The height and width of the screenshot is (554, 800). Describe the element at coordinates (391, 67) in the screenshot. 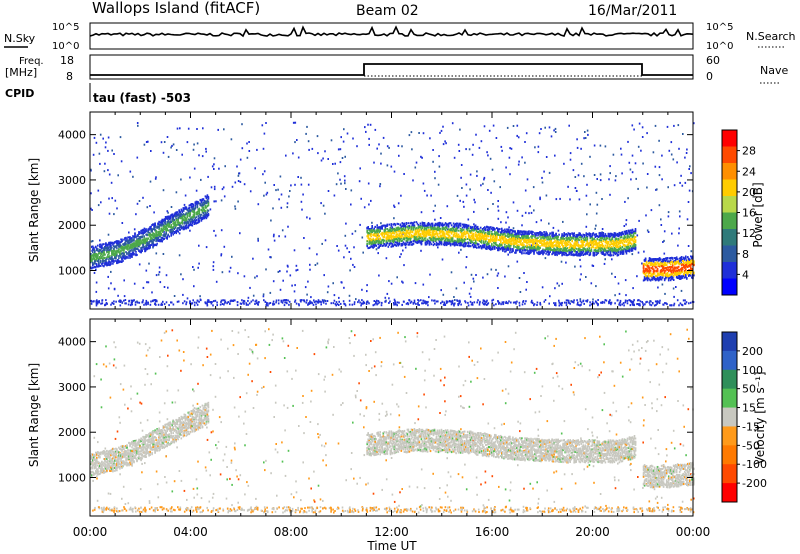

I see `freq-panel-frame` at that location.